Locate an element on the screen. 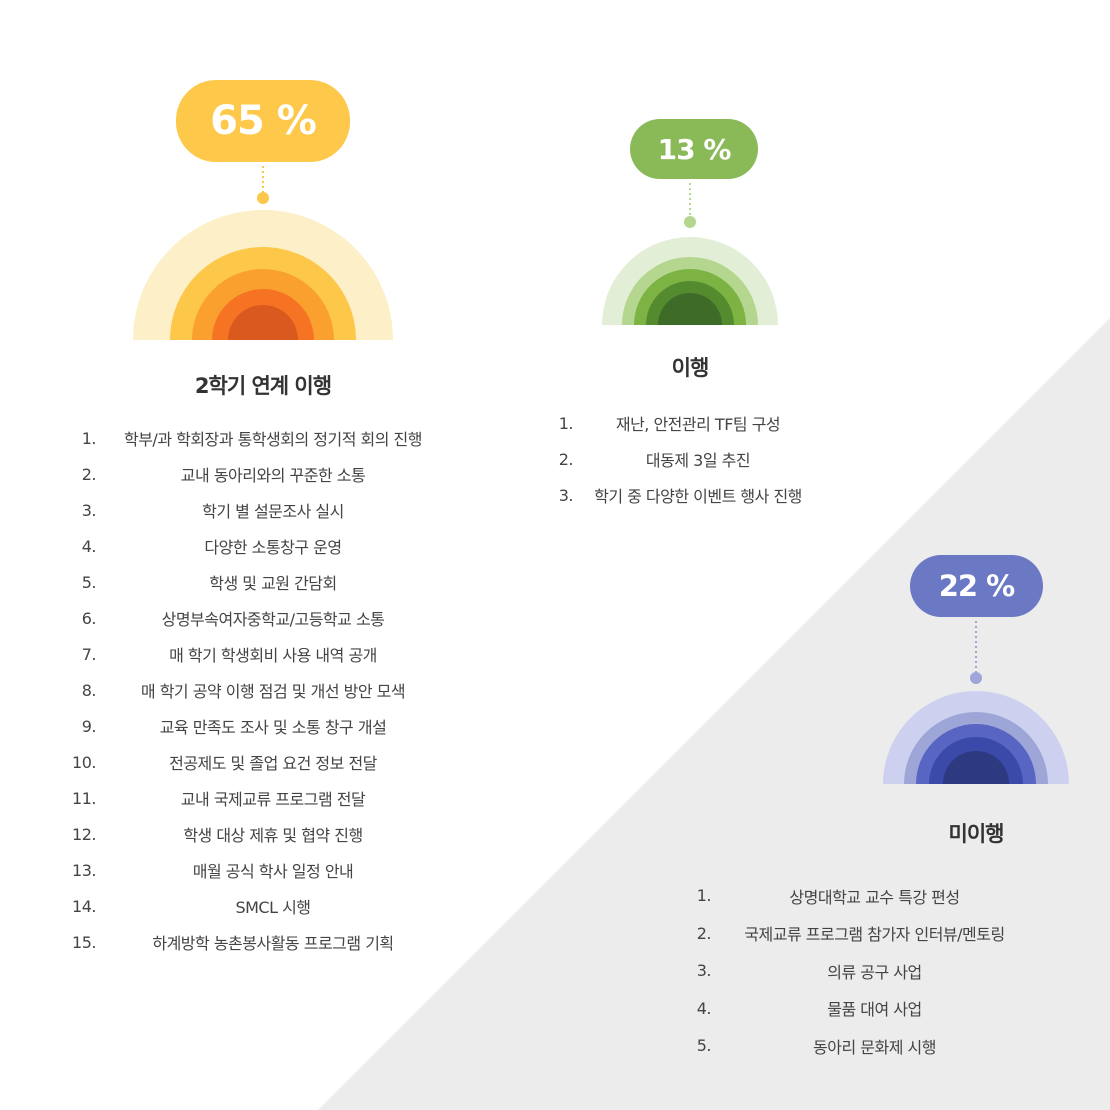 The width and height of the screenshot is (1110, 1110). list-item: 5. 동아리 문화제 시행 is located at coordinates (860, 1046).